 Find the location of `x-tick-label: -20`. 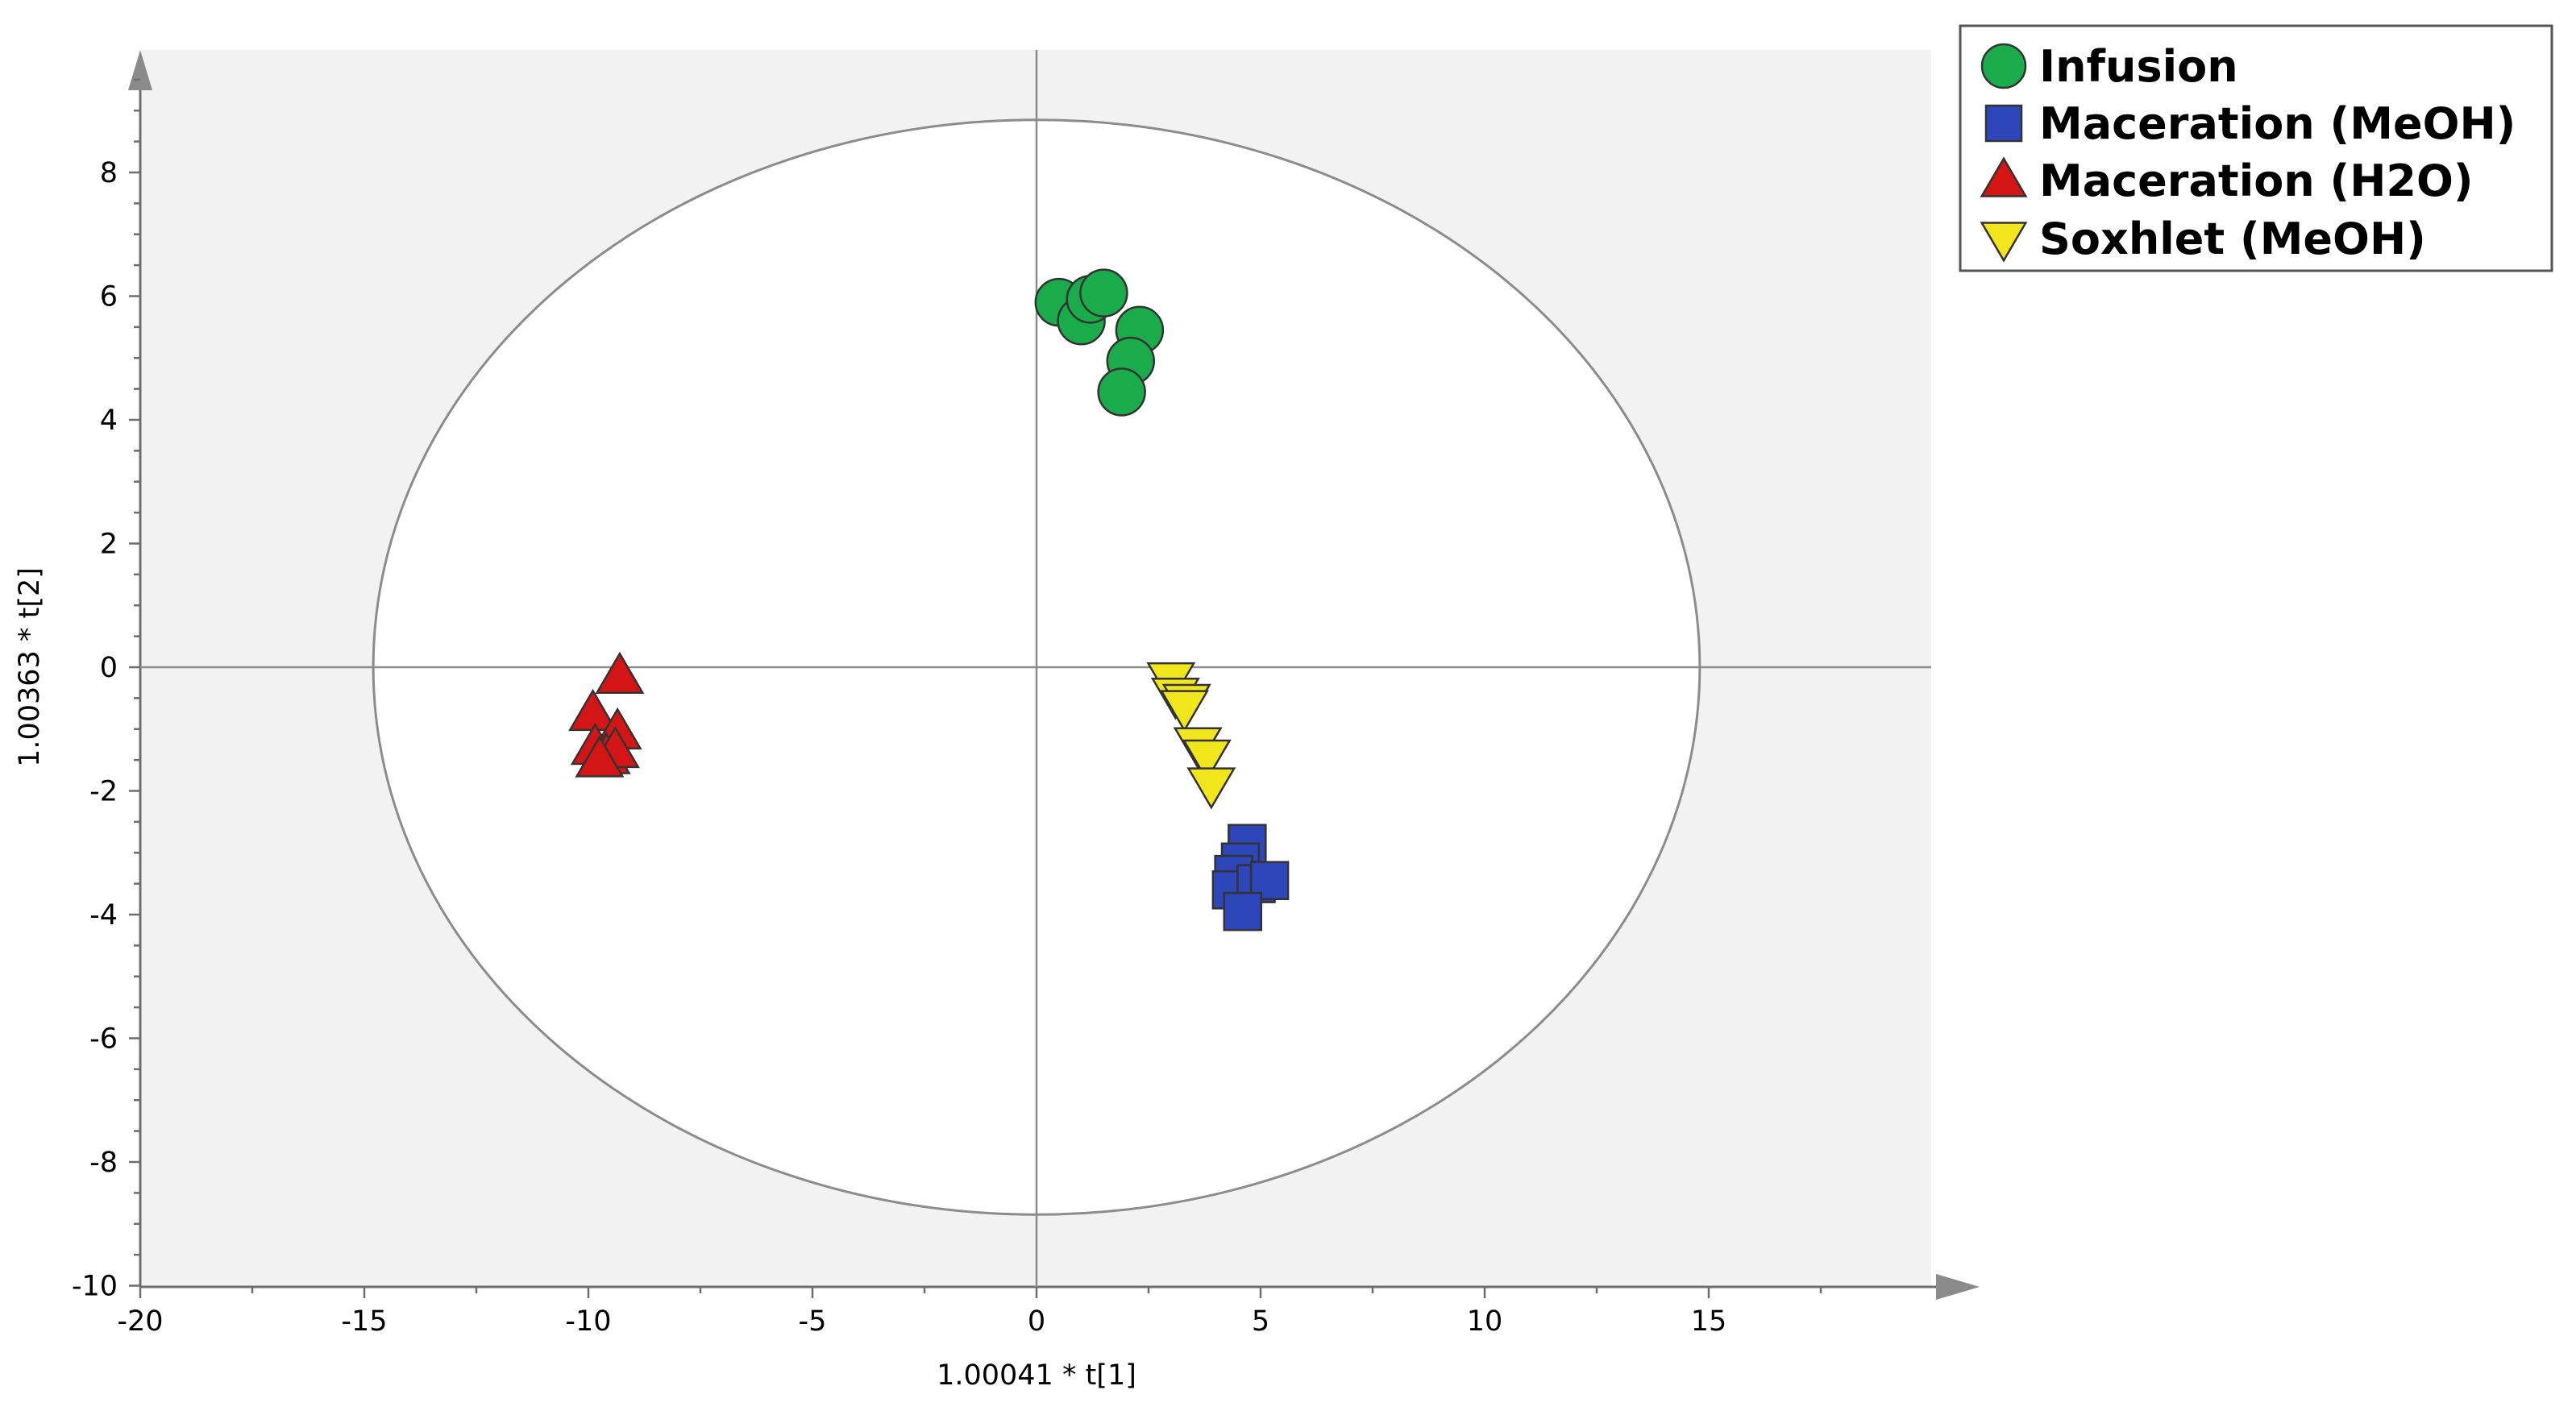

x-tick-label: -20 is located at coordinates (140, 1321).